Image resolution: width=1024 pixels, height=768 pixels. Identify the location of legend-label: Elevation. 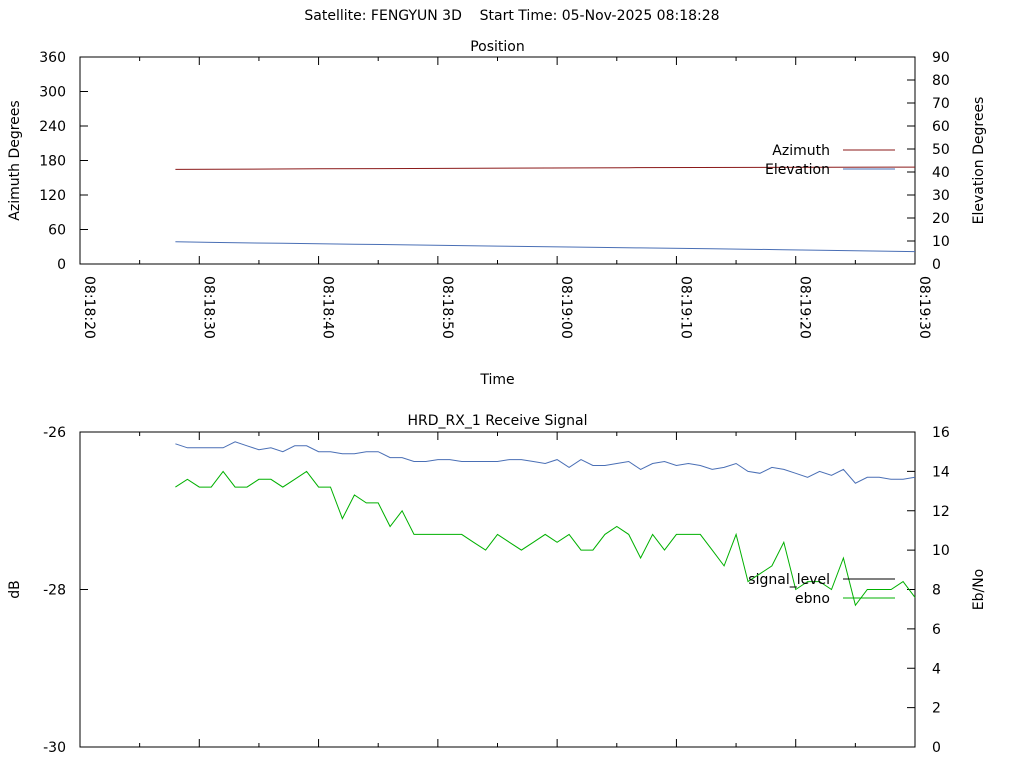
(797, 170).